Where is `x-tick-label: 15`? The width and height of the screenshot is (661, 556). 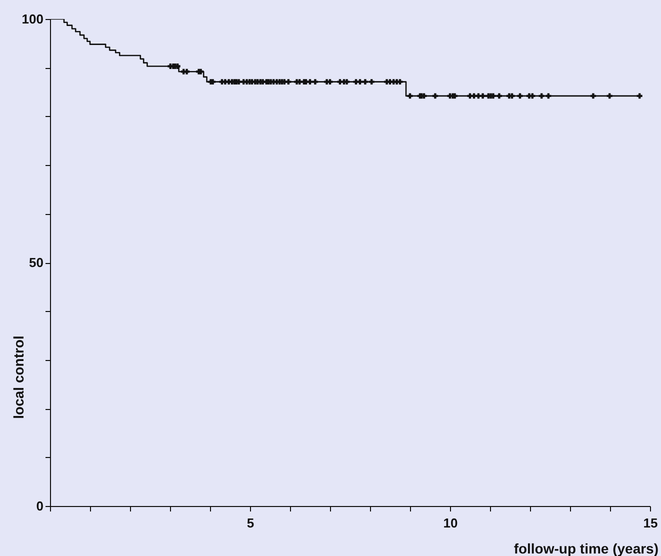
x-tick-label: 15 is located at coordinates (650, 523).